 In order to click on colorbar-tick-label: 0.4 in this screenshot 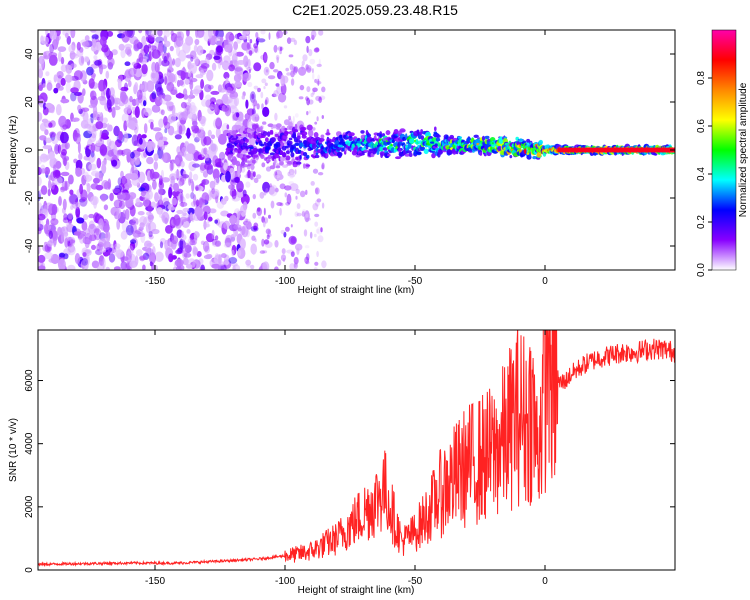, I will do `click(701, 174)`.